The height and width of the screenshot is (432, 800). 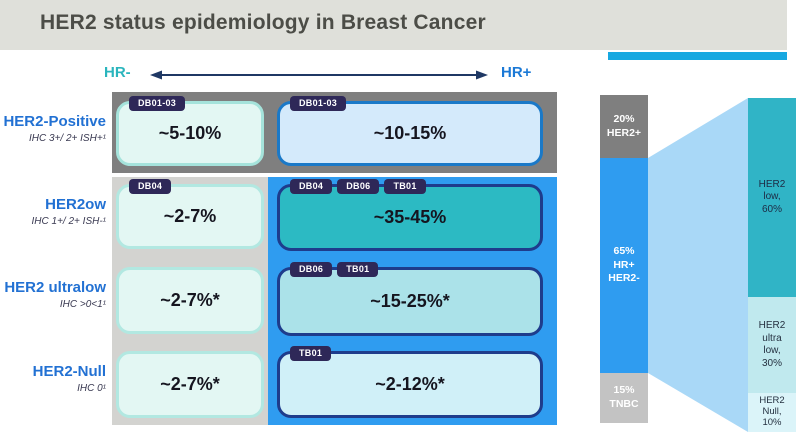 What do you see at coordinates (772, 197) in the screenshot?
I see `bar-segment-her2-low-60: HER2 low, 60%` at bounding box center [772, 197].